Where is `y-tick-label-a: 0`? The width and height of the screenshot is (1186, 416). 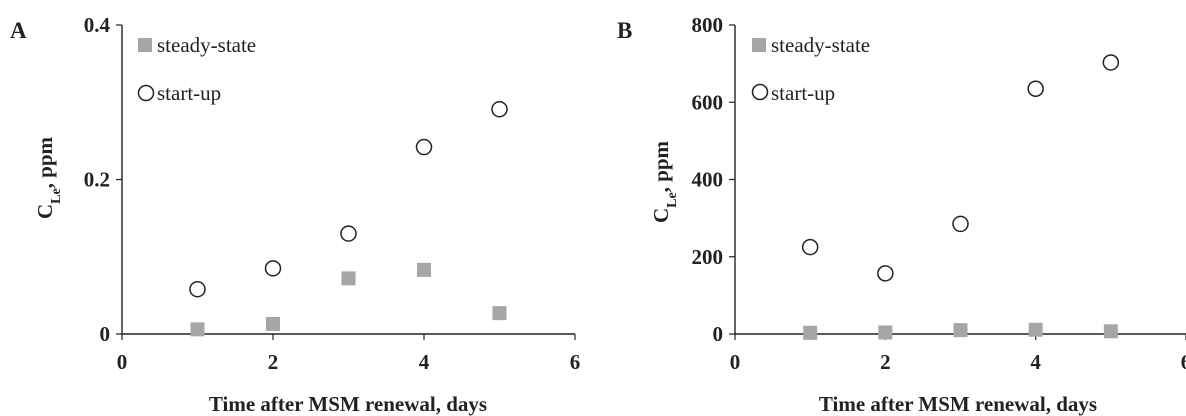 y-tick-label-a: 0 is located at coordinates (105, 334).